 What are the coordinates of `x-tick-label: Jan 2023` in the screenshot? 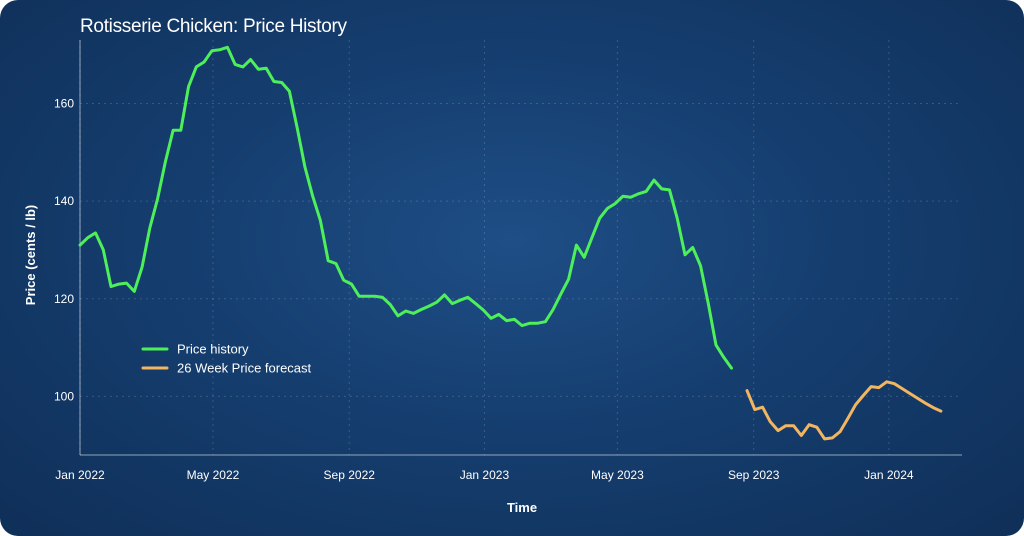 It's located at (485, 475).